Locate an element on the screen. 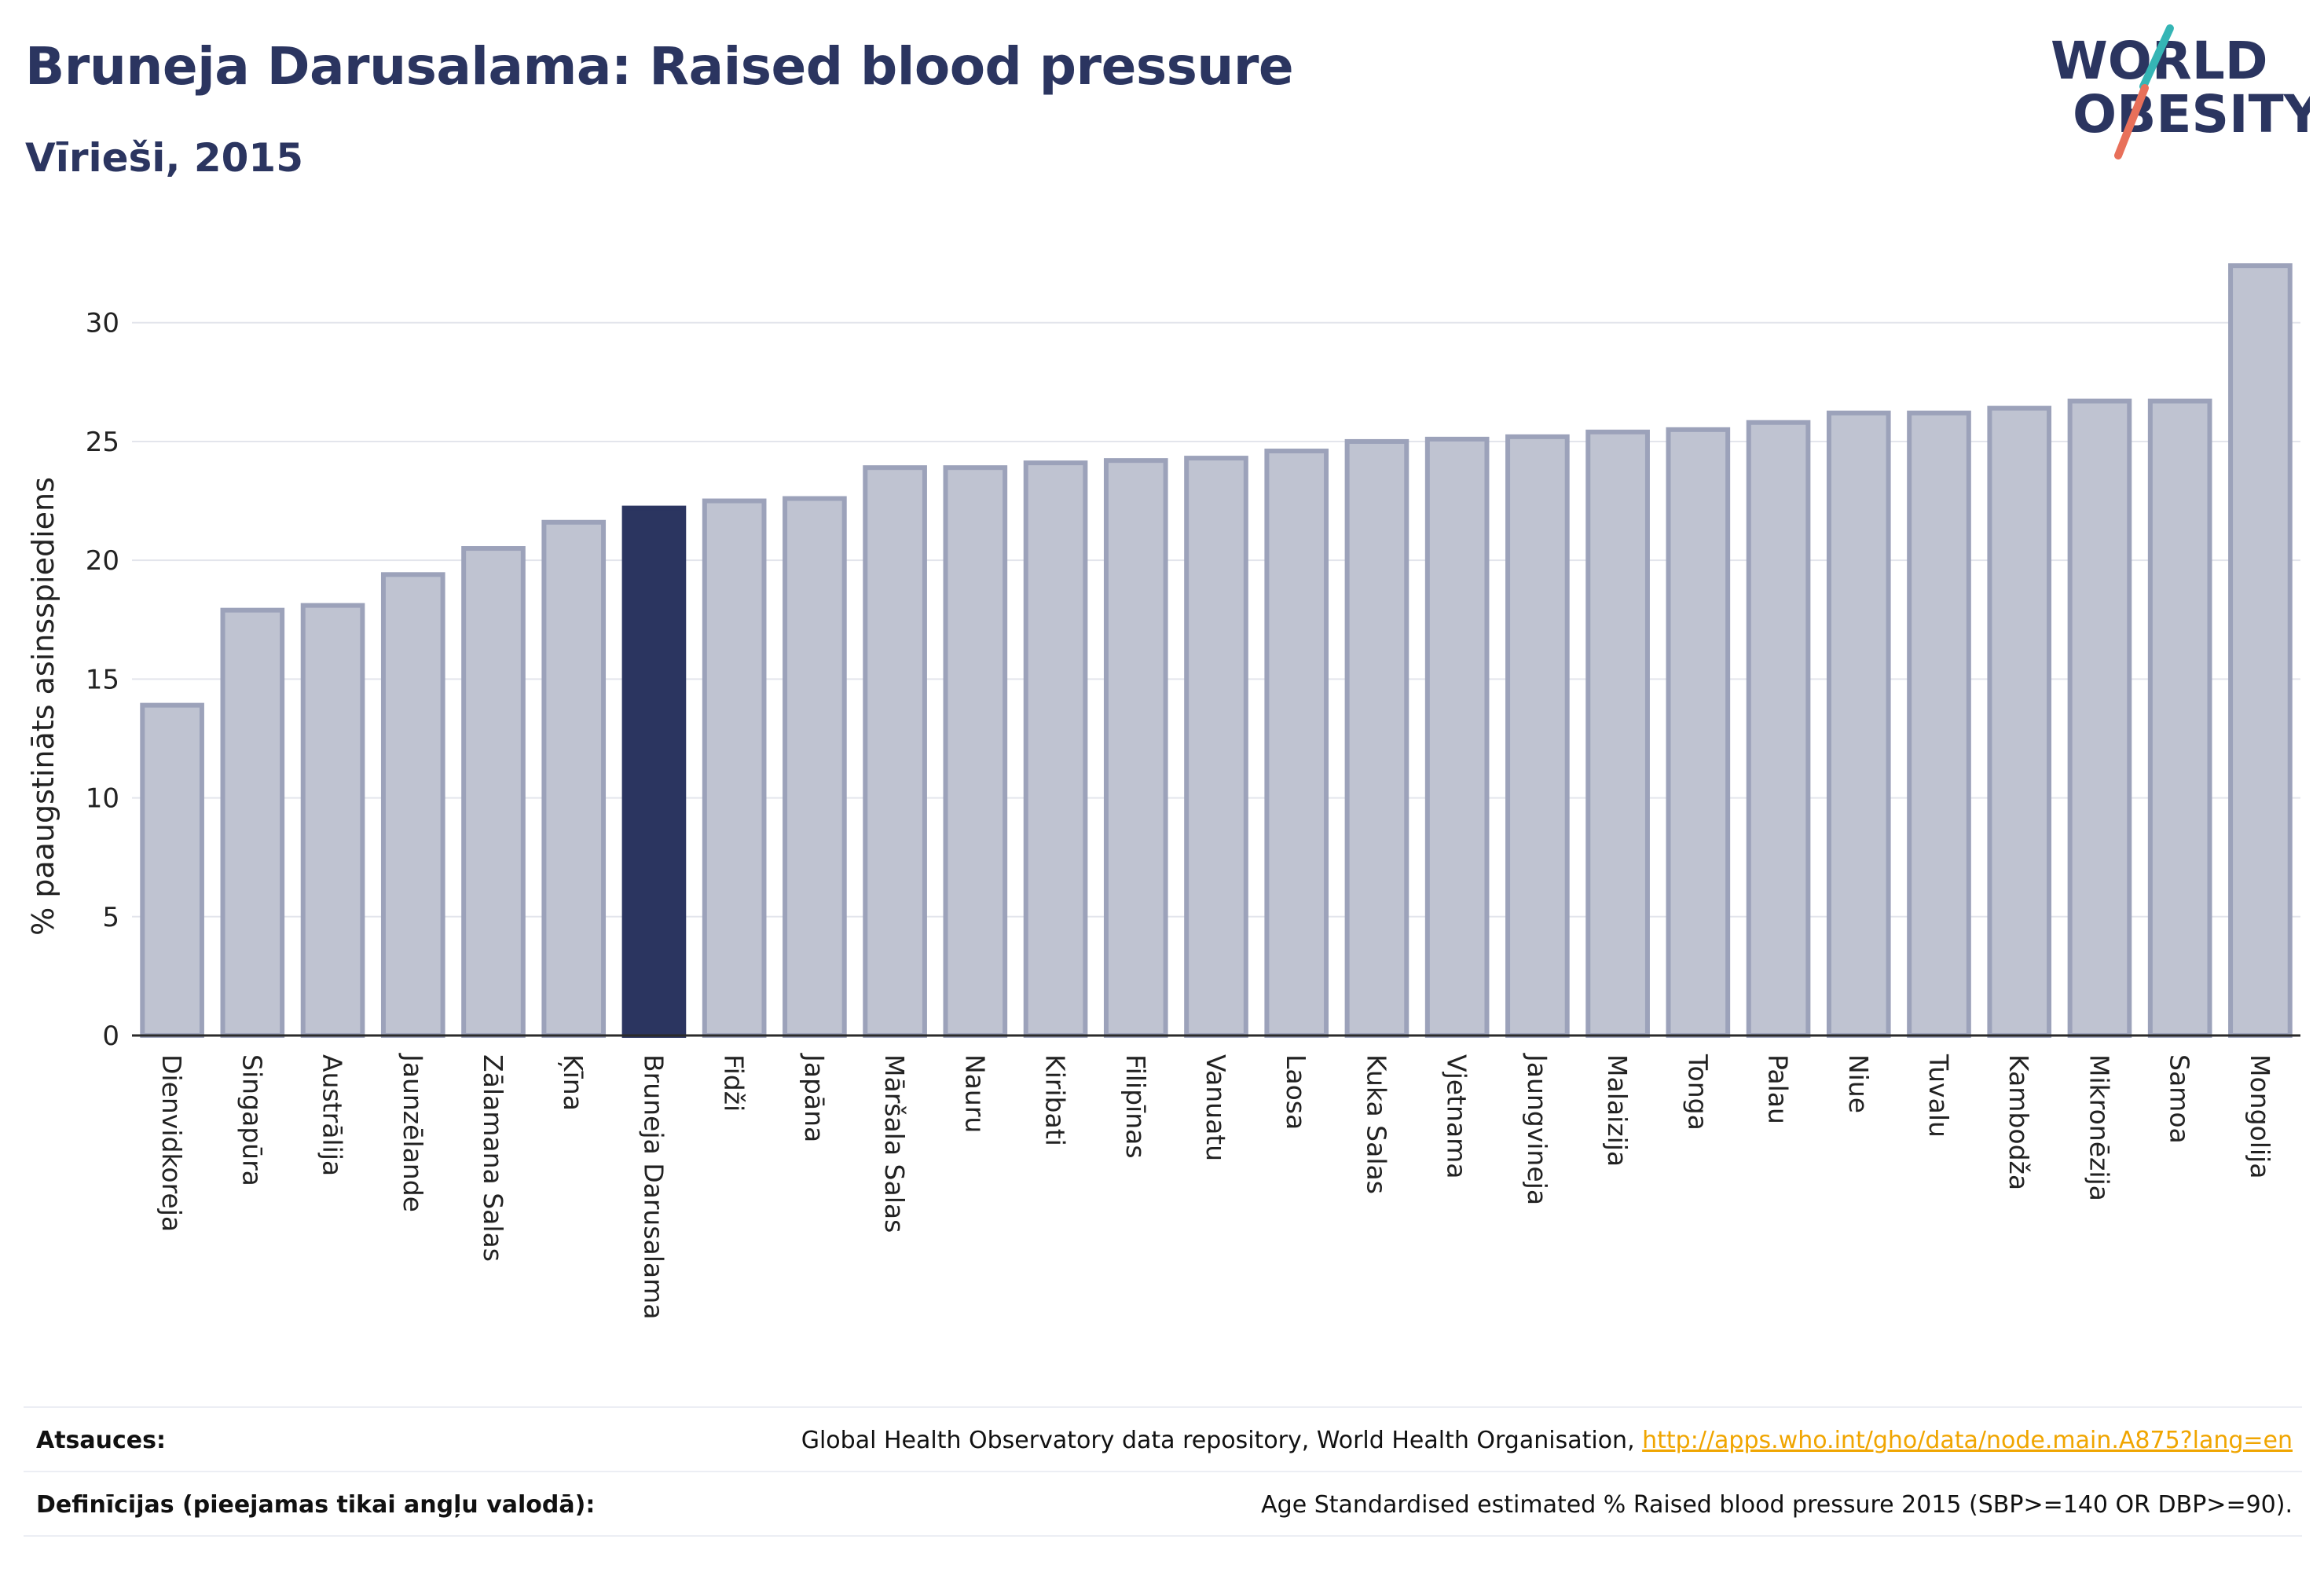  x-tick-label: Nauru is located at coordinates (974, 1093).